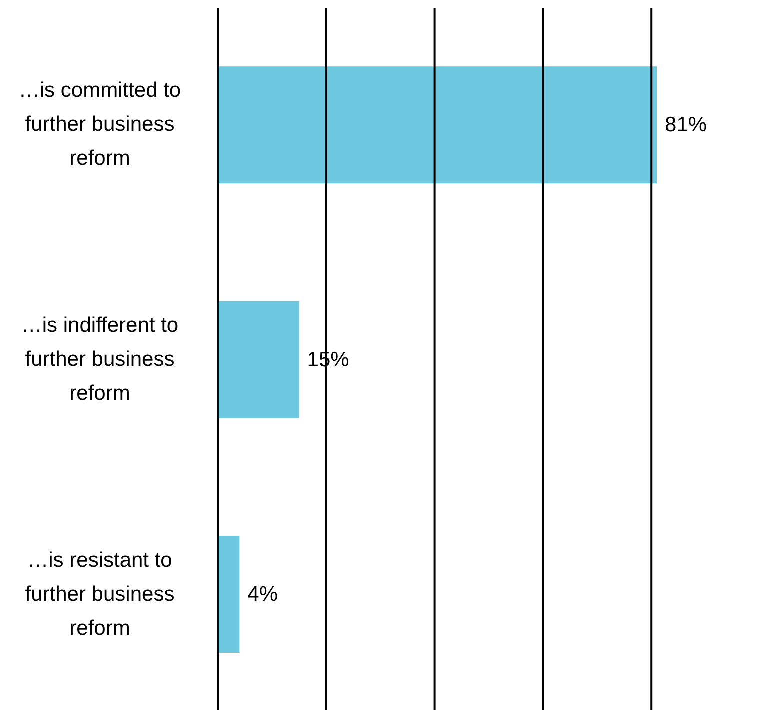  I want to click on data-label: 81%, so click(686, 125).